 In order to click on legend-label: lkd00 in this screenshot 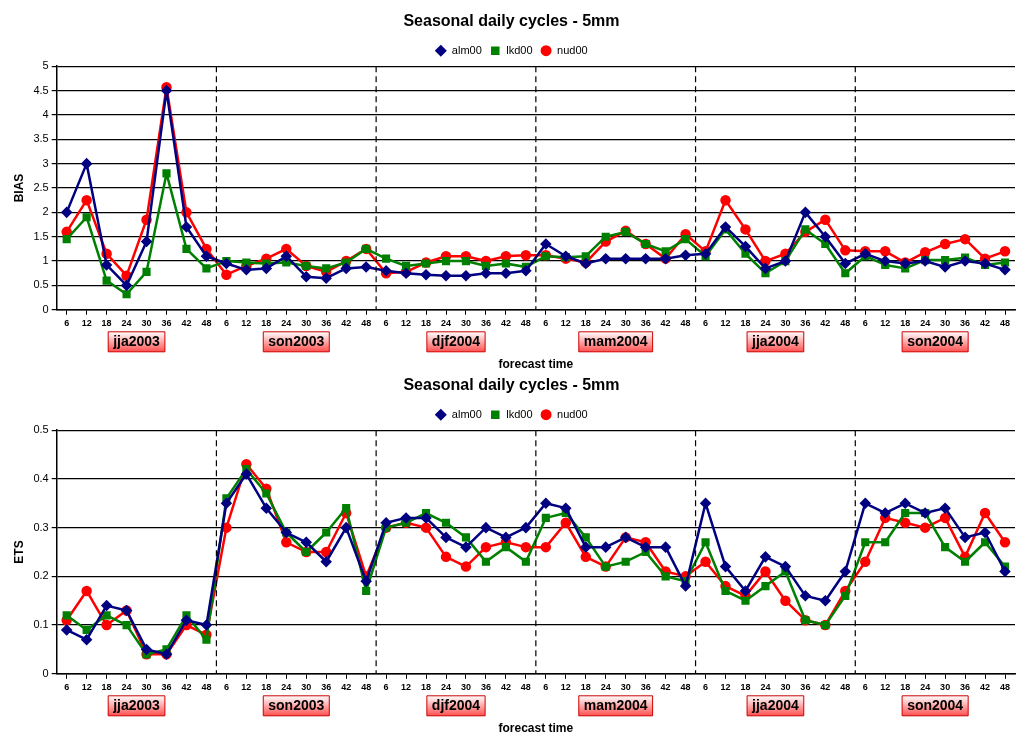, I will do `click(519, 49)`.